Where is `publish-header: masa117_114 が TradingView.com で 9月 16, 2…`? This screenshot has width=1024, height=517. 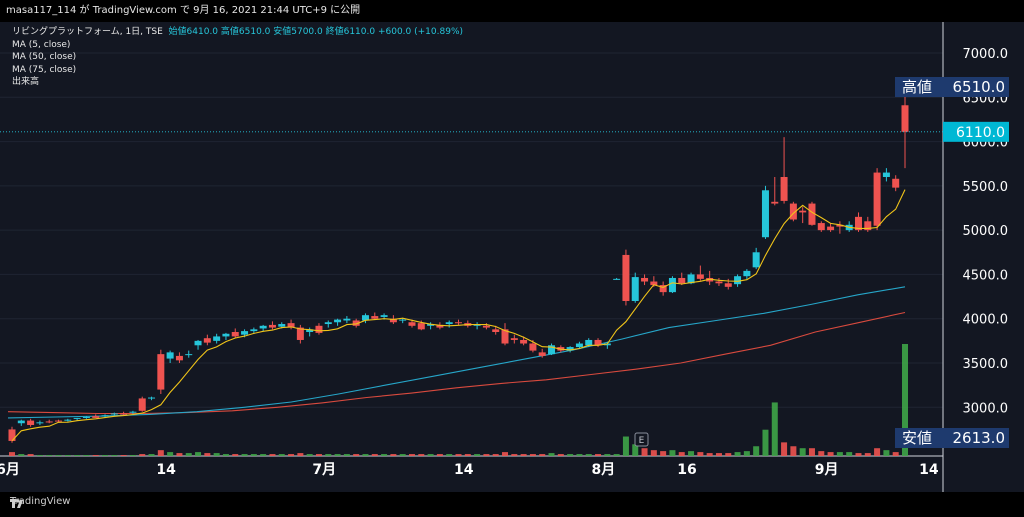 publish-header: masa117_114 が TradingView.com で 9月 16, 2… is located at coordinates (512, 11).